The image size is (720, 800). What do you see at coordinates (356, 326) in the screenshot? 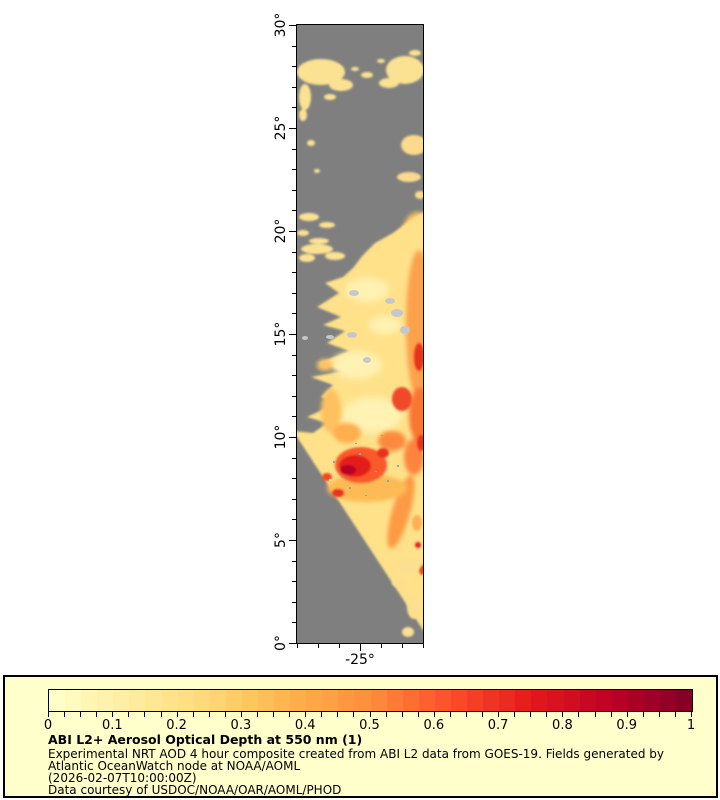
I see `cloud-pixels` at bounding box center [356, 326].